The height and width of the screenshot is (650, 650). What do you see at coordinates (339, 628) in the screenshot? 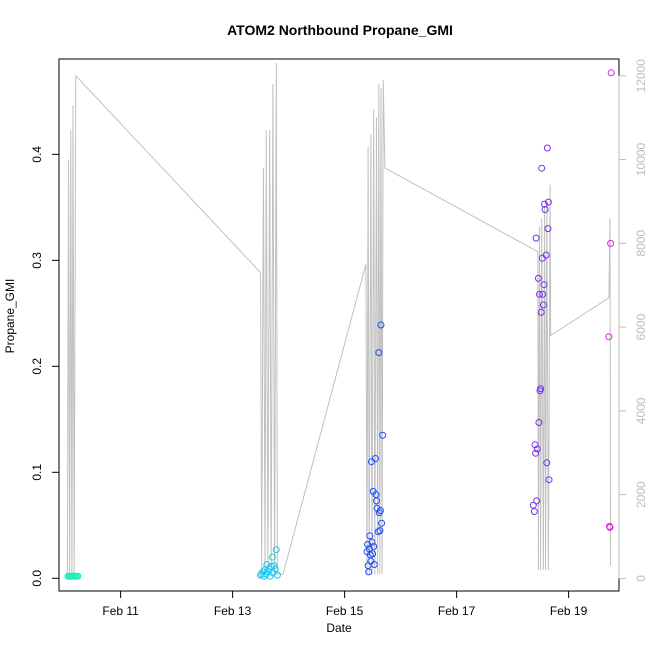
I see `x-axis-label: Date` at bounding box center [339, 628].